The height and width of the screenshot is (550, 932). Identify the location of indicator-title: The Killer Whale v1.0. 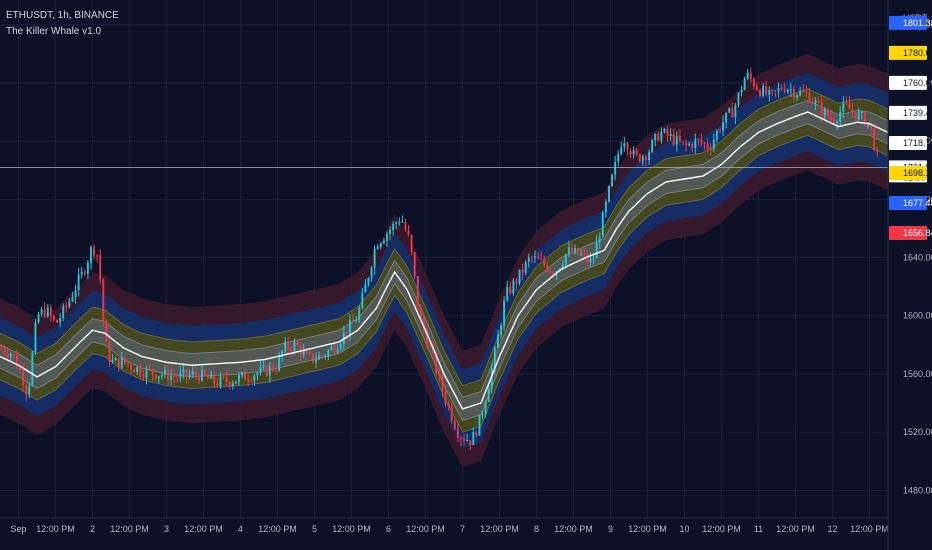
(54, 31).